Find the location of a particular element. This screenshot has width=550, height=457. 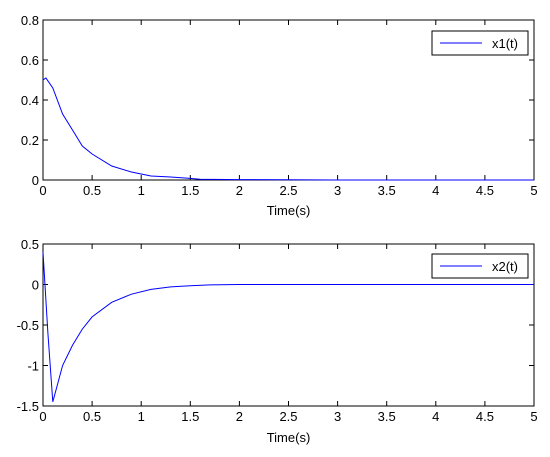

x1-x-tick-label: 2 is located at coordinates (239, 190).